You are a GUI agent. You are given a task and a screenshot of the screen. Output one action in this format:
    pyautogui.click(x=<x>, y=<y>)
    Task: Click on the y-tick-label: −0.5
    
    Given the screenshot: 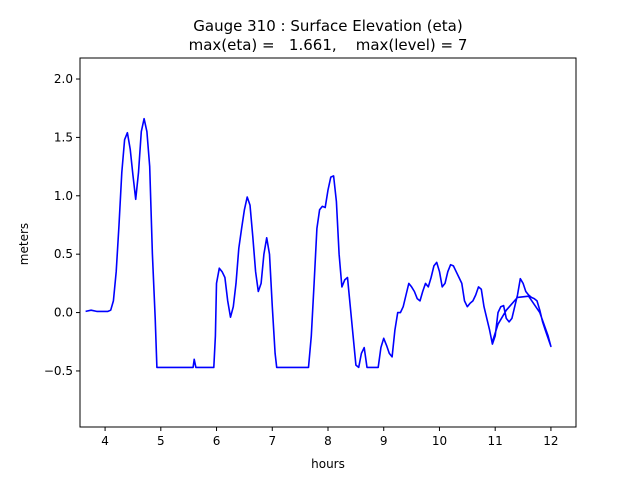 What is the action you would take?
    pyautogui.click(x=58, y=371)
    